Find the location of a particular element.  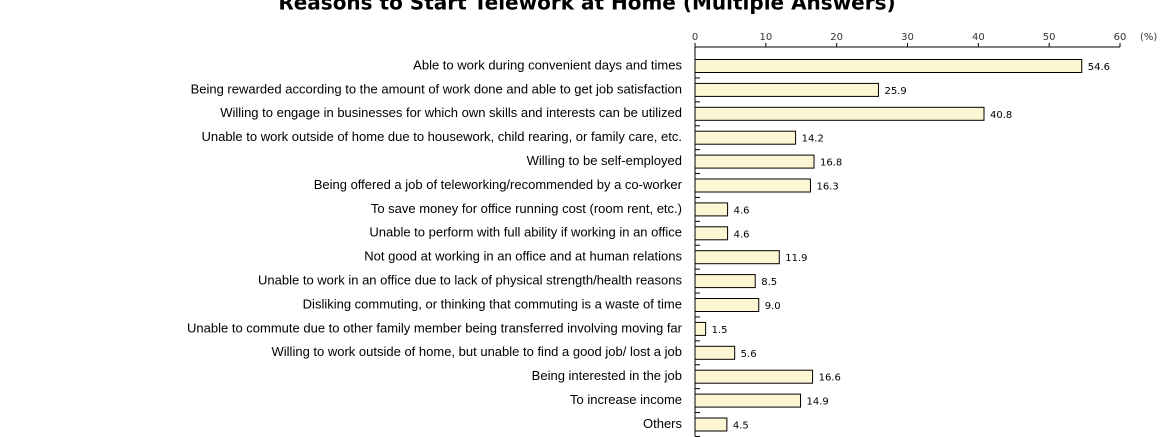

x-tick-label: 20 is located at coordinates (836, 37).